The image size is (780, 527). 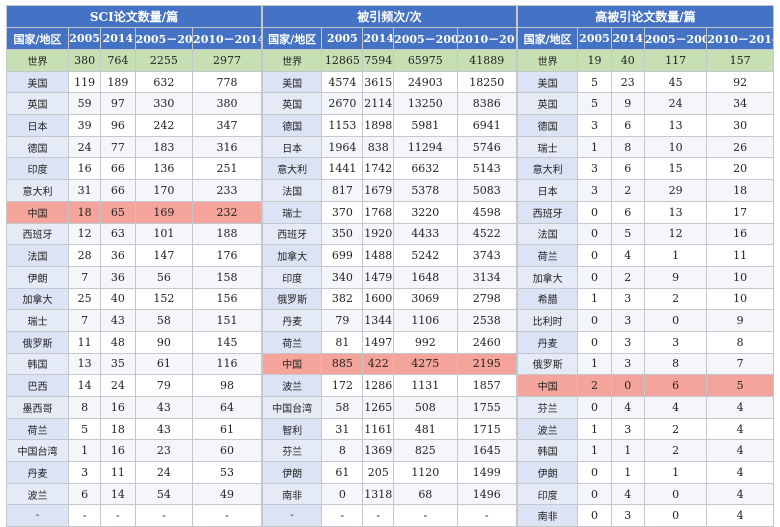 I want to click on table-row: 印度 340 1479 1648 3134, so click(x=389, y=277).